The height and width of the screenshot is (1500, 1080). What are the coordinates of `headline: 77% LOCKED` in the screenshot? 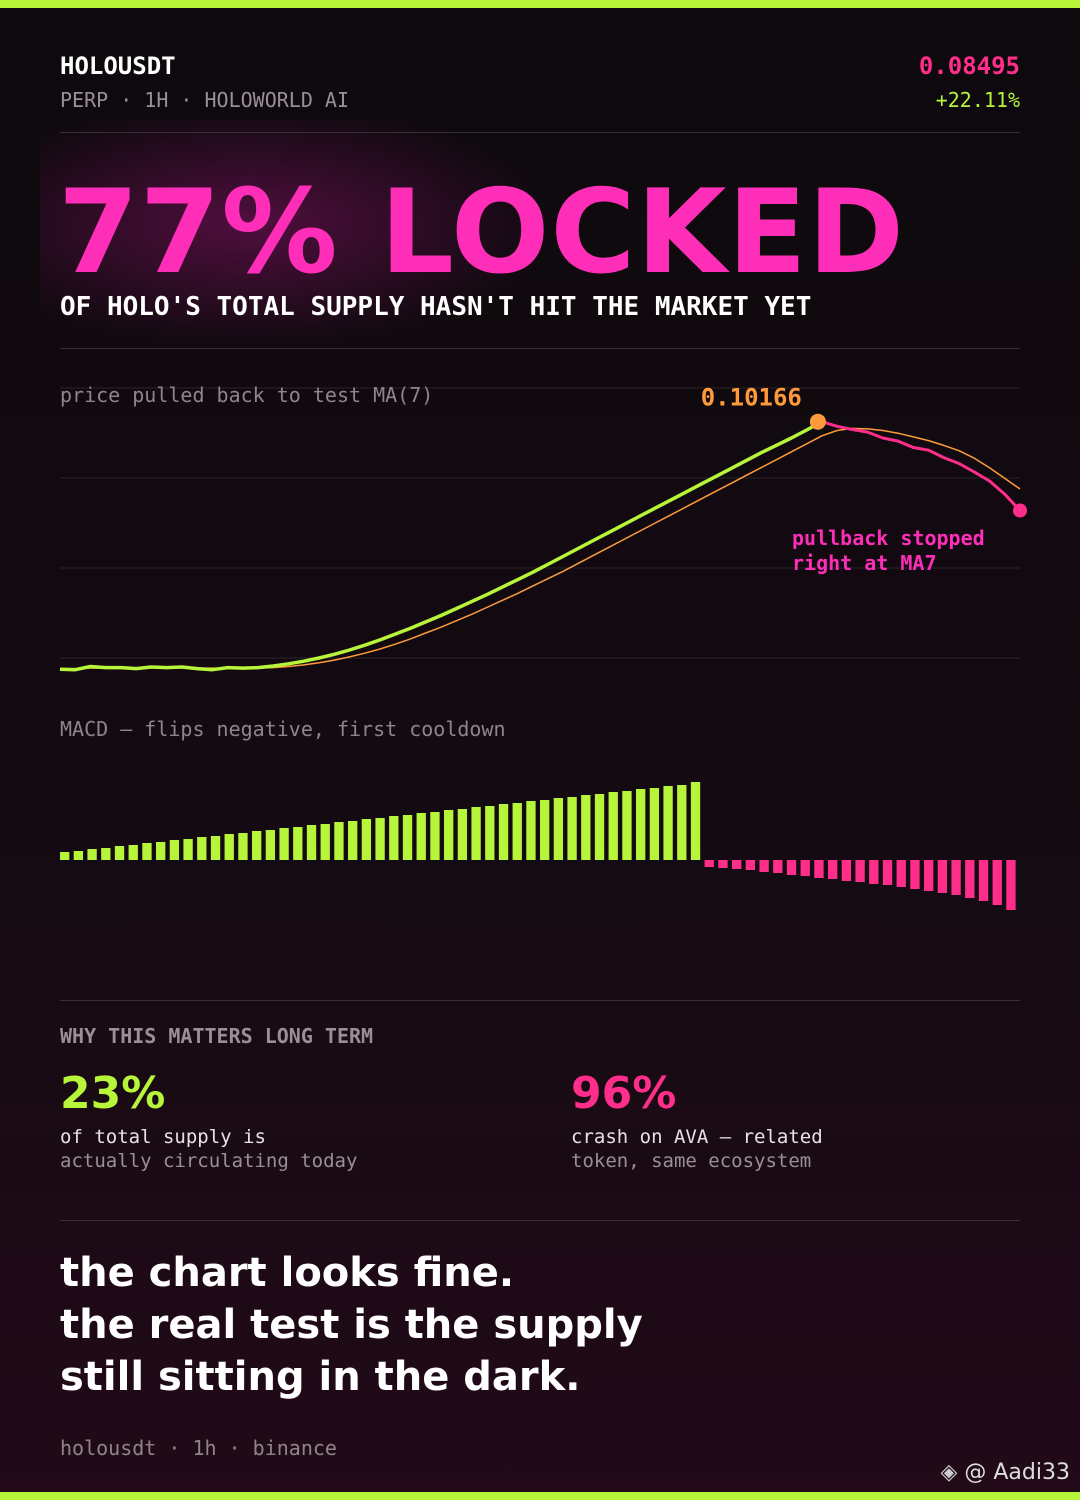 It's located at (481, 232).